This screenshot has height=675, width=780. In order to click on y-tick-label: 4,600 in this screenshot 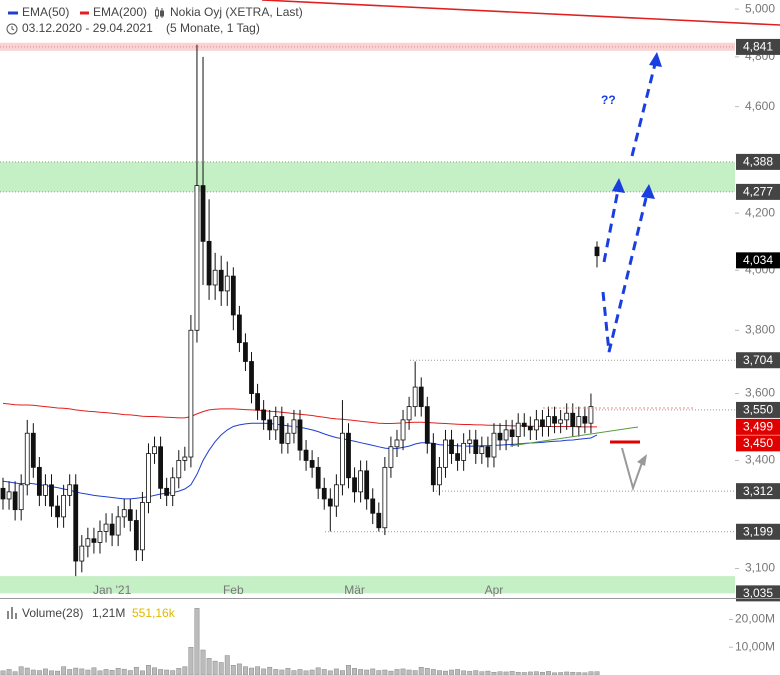, I will do `click(760, 106)`.